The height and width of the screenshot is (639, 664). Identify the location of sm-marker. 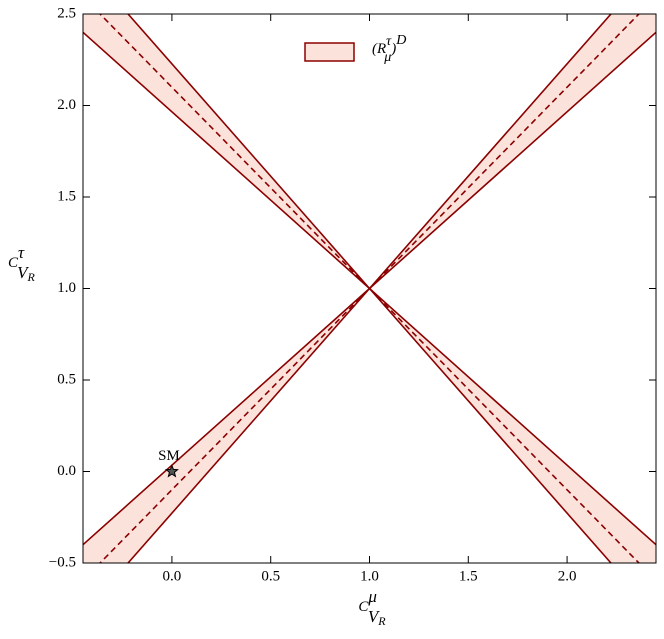
(171, 471).